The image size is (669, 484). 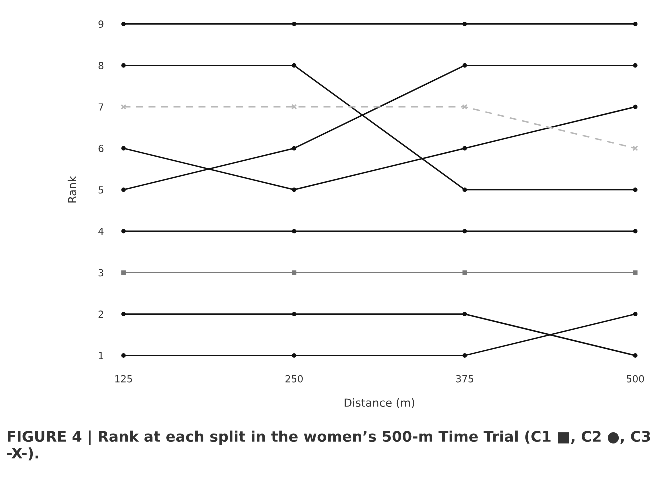 What do you see at coordinates (101, 232) in the screenshot?
I see `y-tick-label: 4` at bounding box center [101, 232].